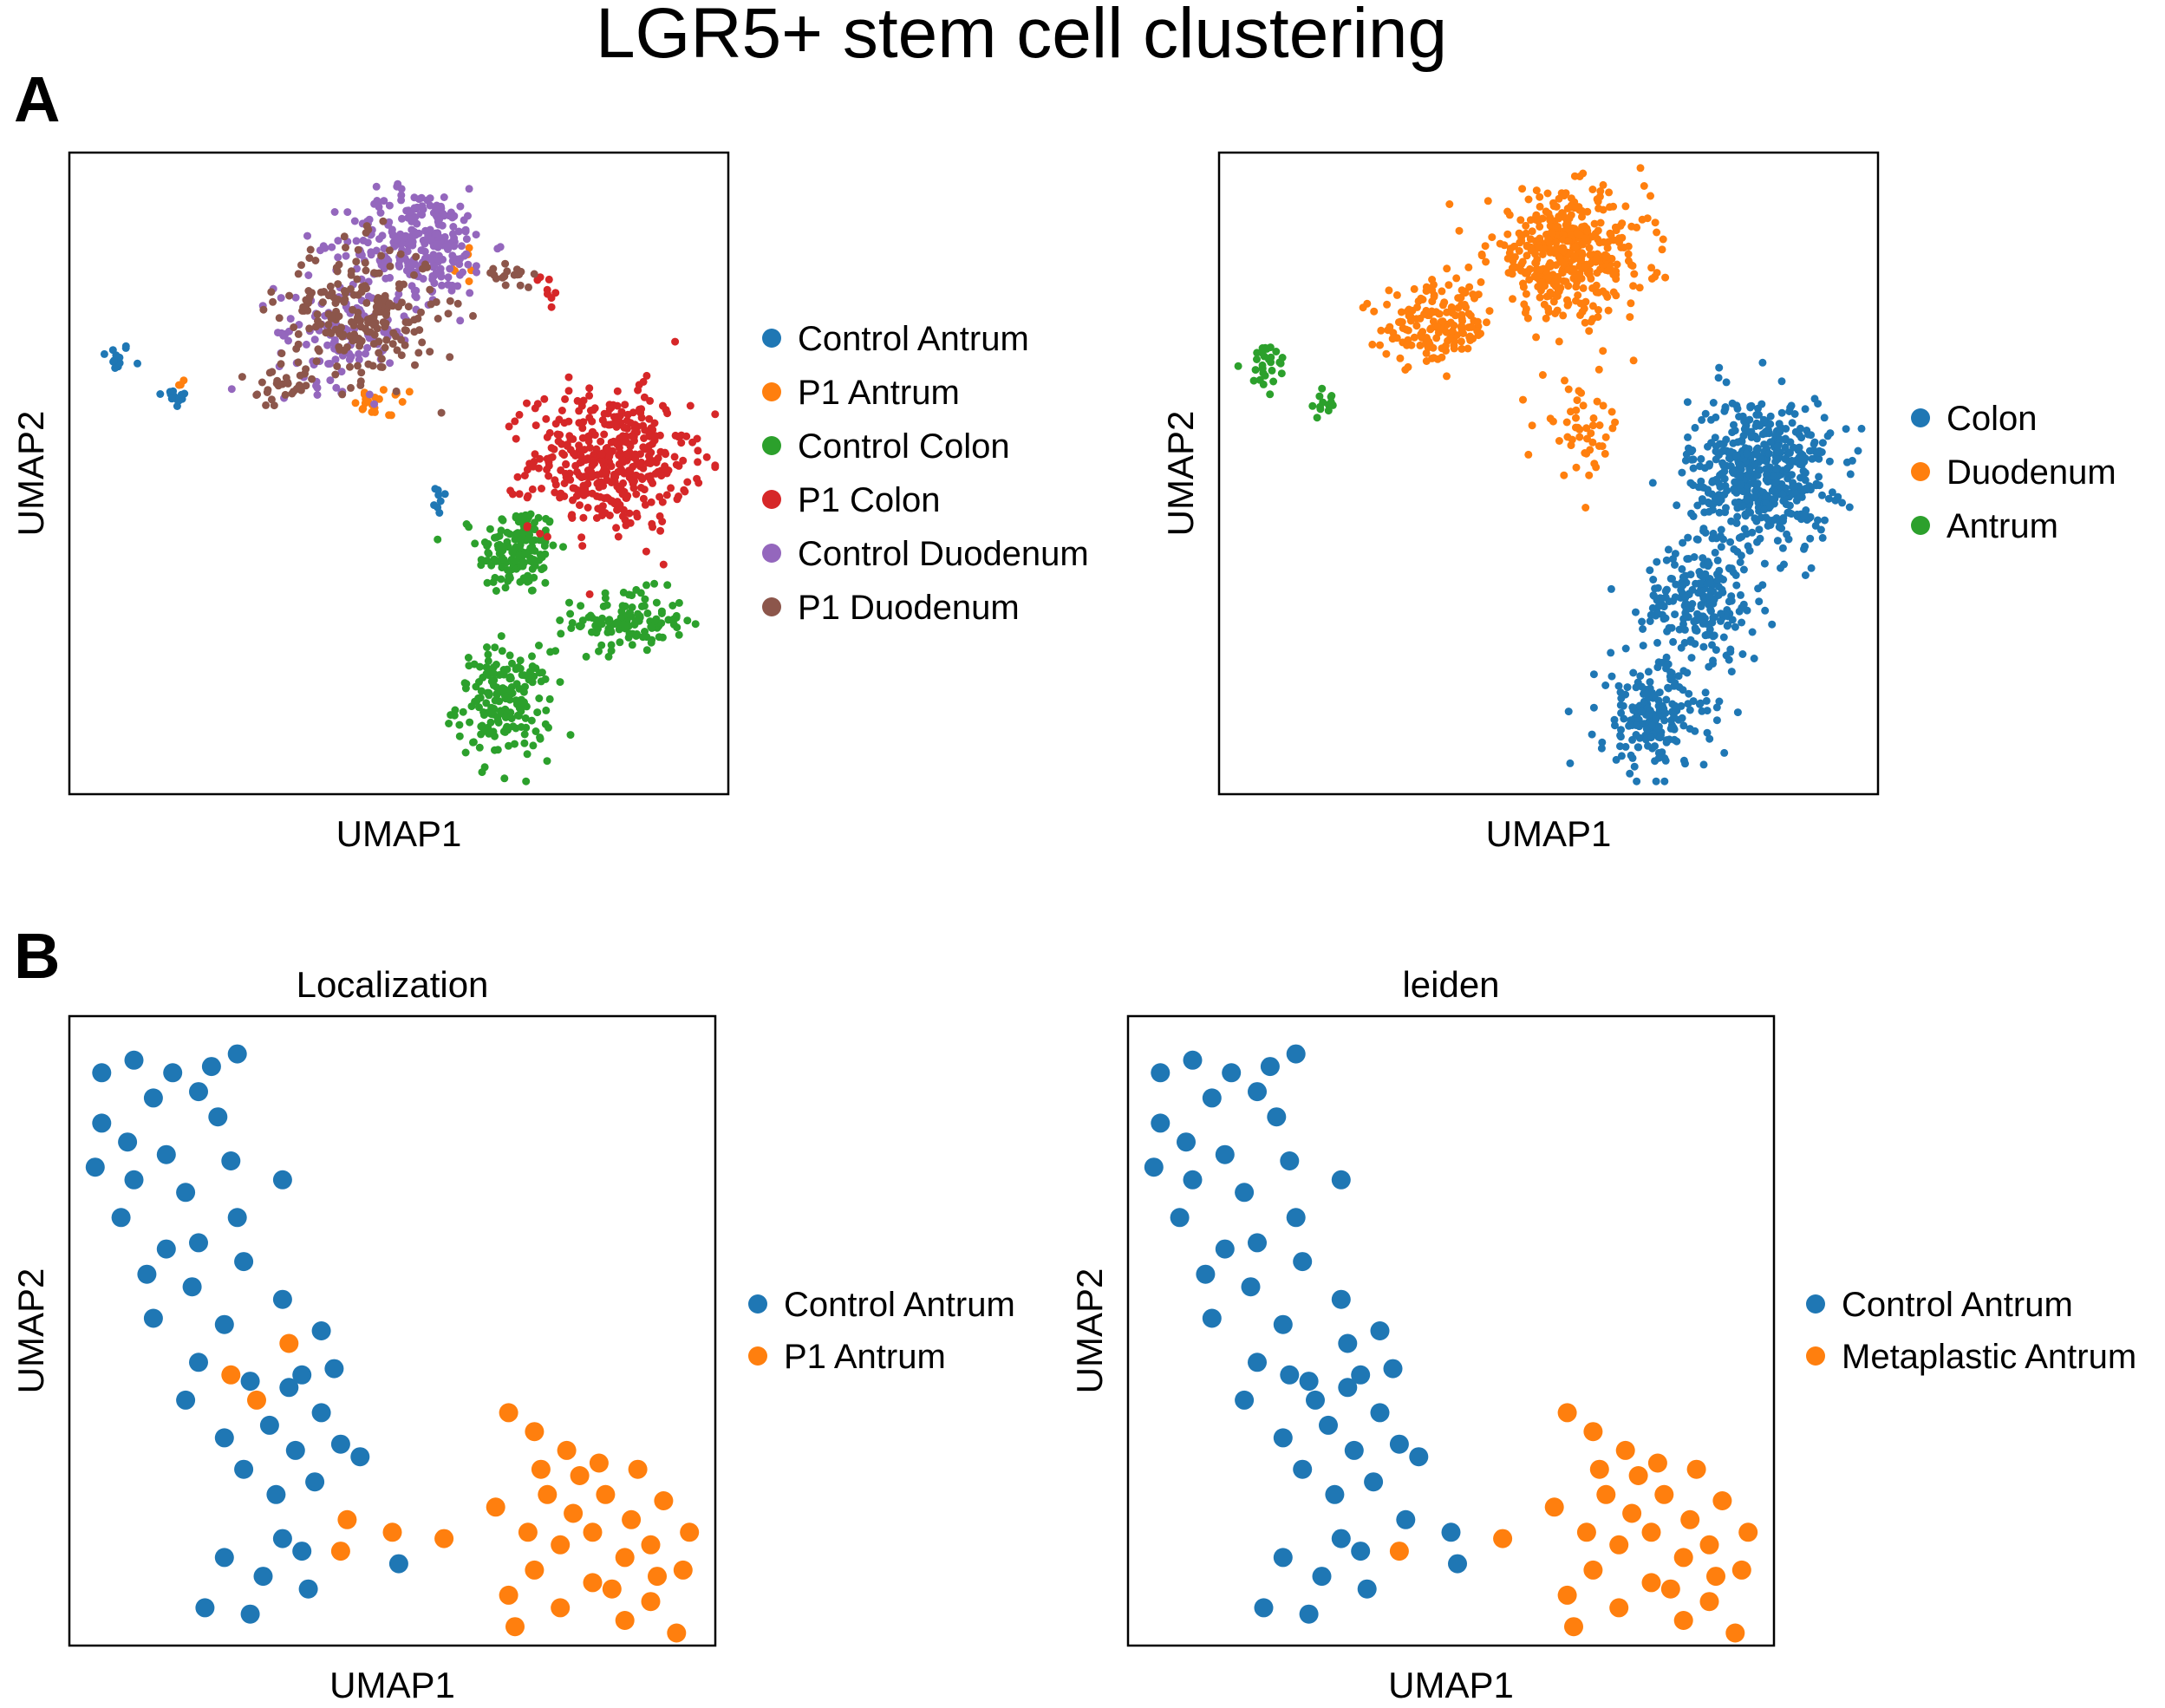 This screenshot has height=1708, width=2165. What do you see at coordinates (1451, 1685) in the screenshot?
I see `x-axis-label: UMAP1` at bounding box center [1451, 1685].